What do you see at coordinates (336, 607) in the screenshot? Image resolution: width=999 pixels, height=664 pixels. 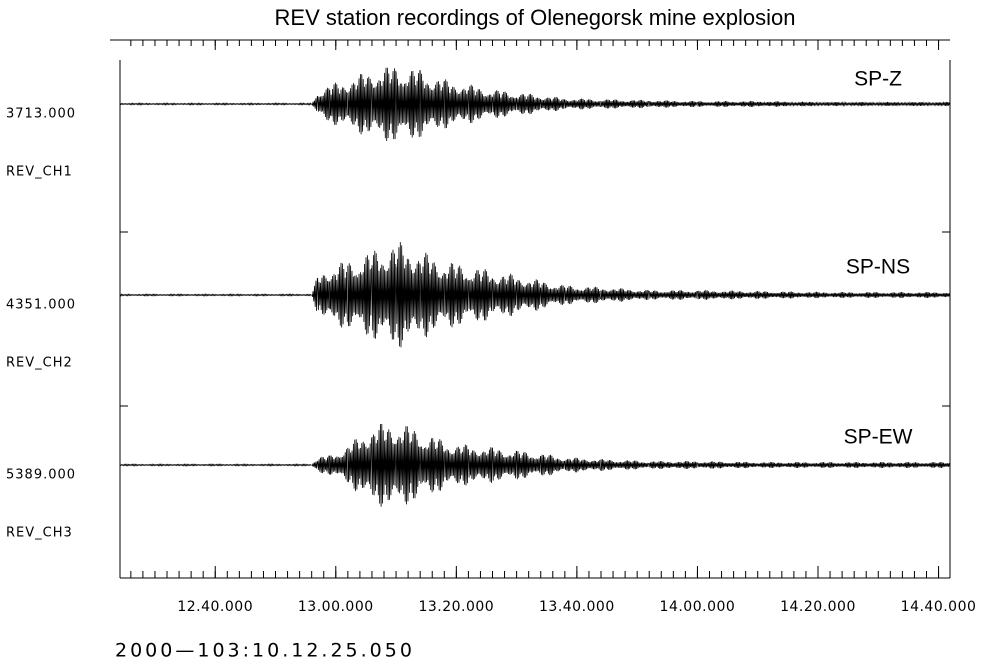 I see `x-tick-label: 13.00.000` at bounding box center [336, 607].